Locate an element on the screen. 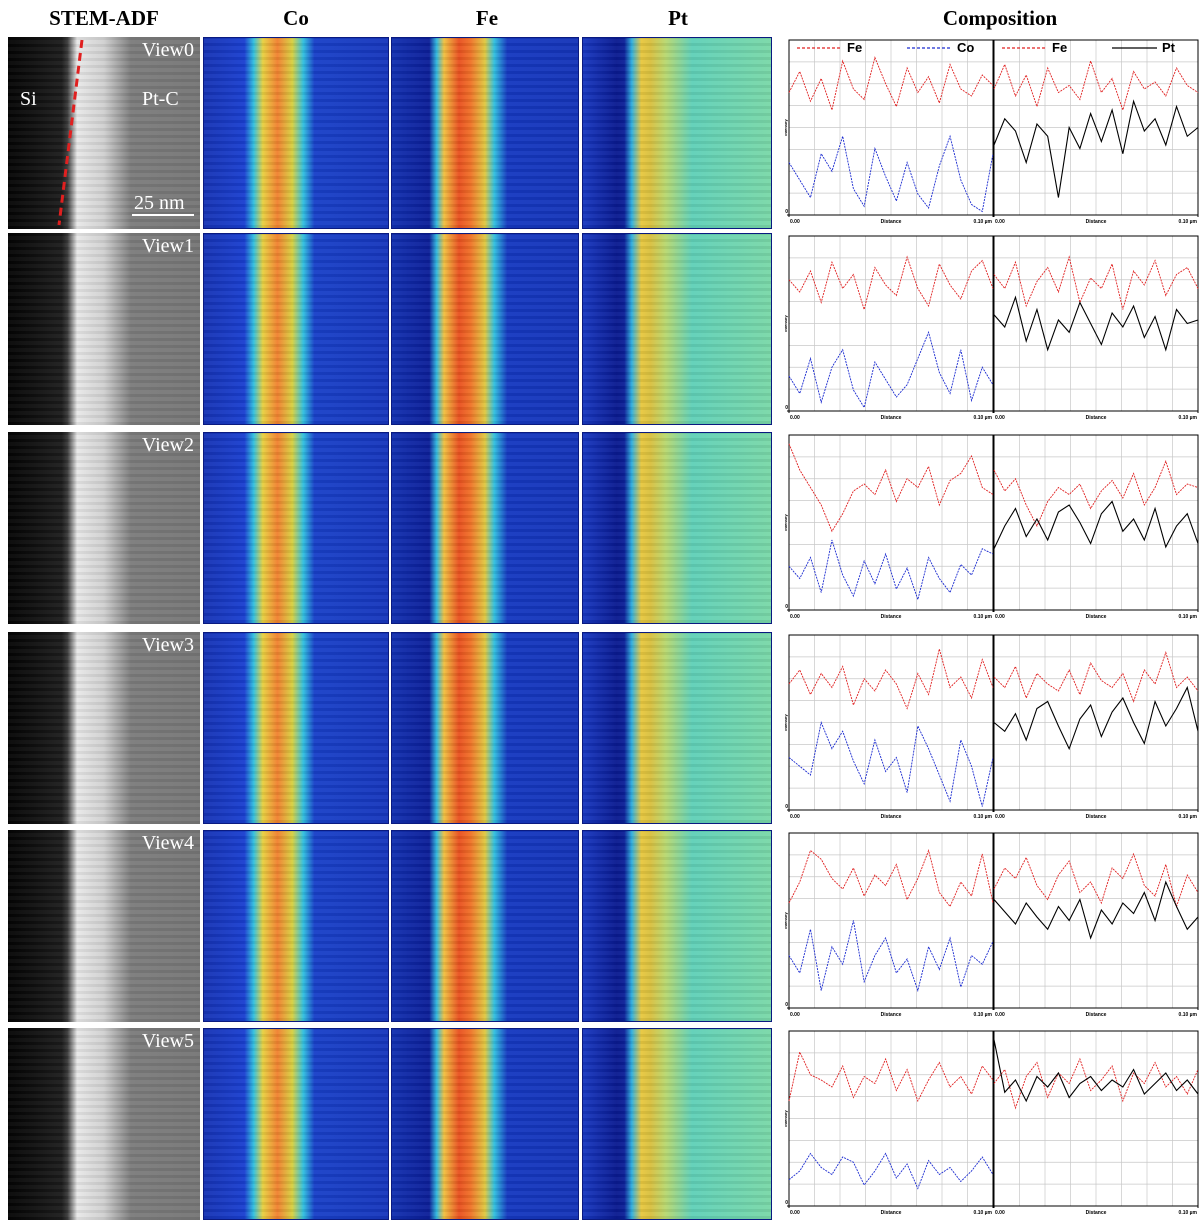  view-label: View3 is located at coordinates (167, 645).